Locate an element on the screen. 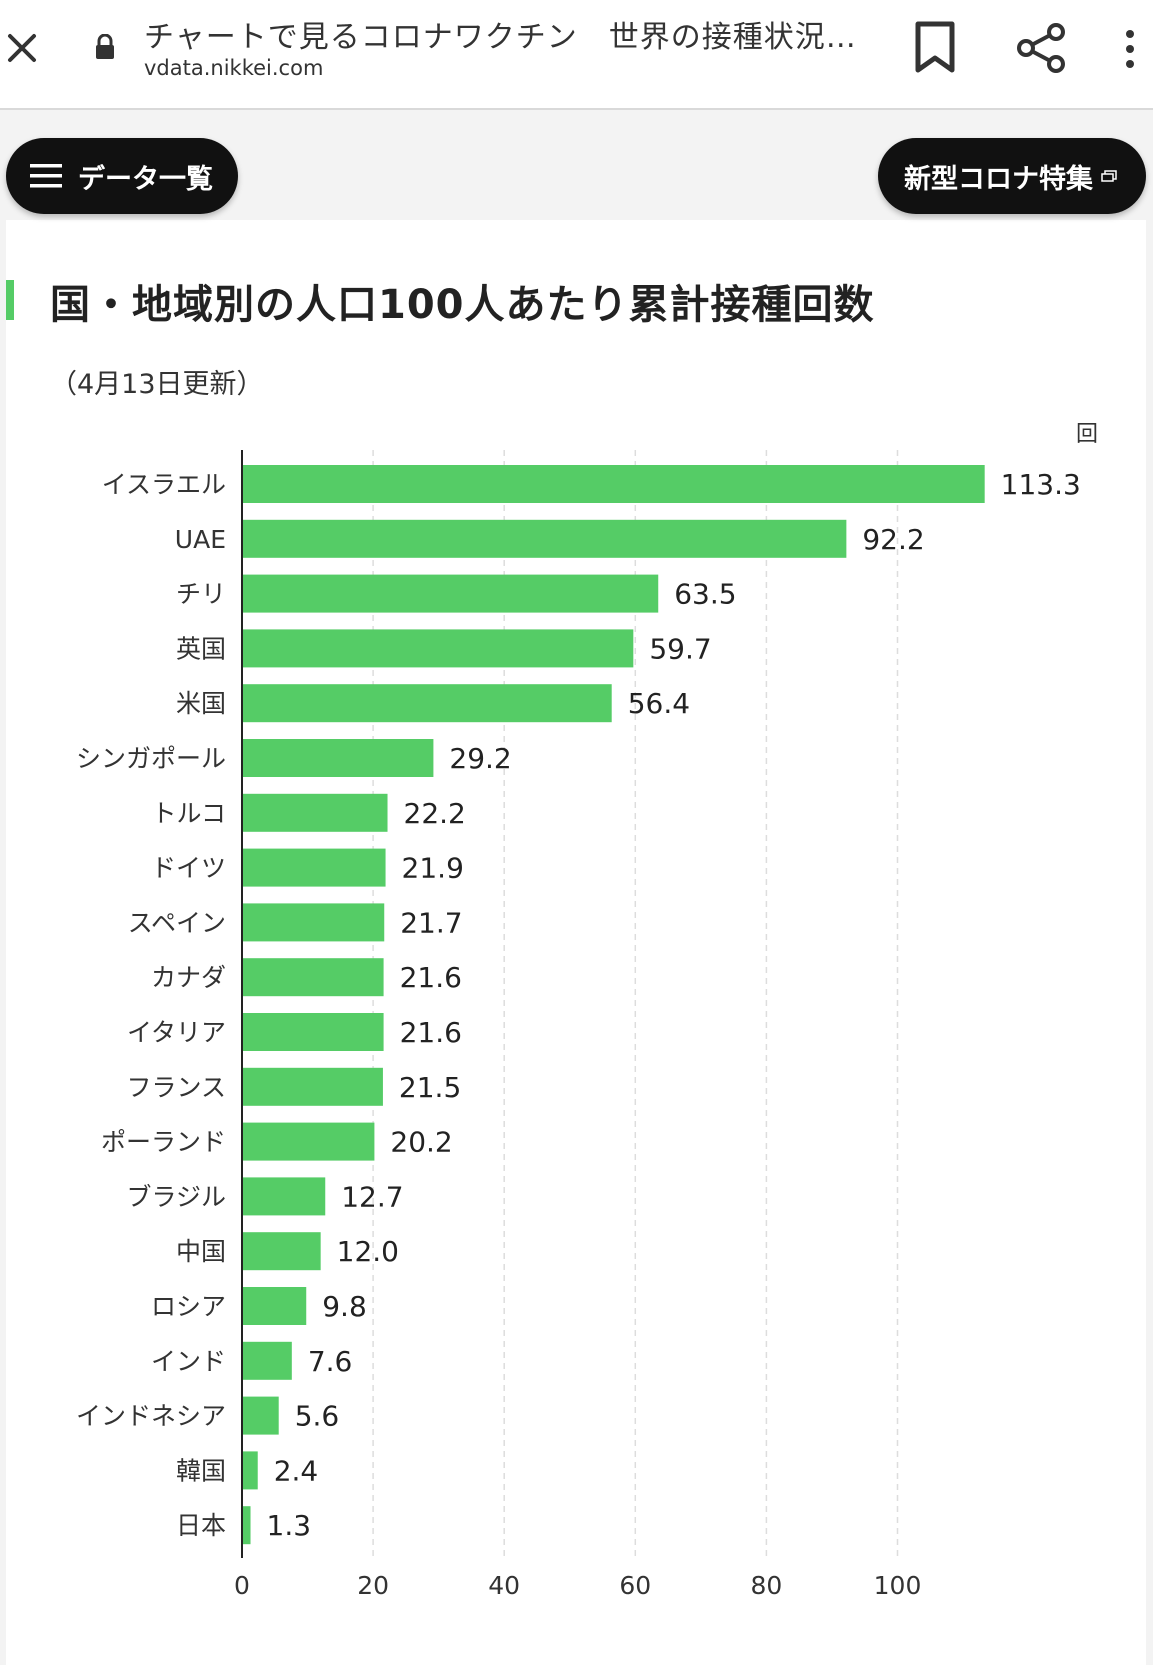 This screenshot has height=1665, width=1153. category-label: インドネシア is located at coordinates (151, 1416).